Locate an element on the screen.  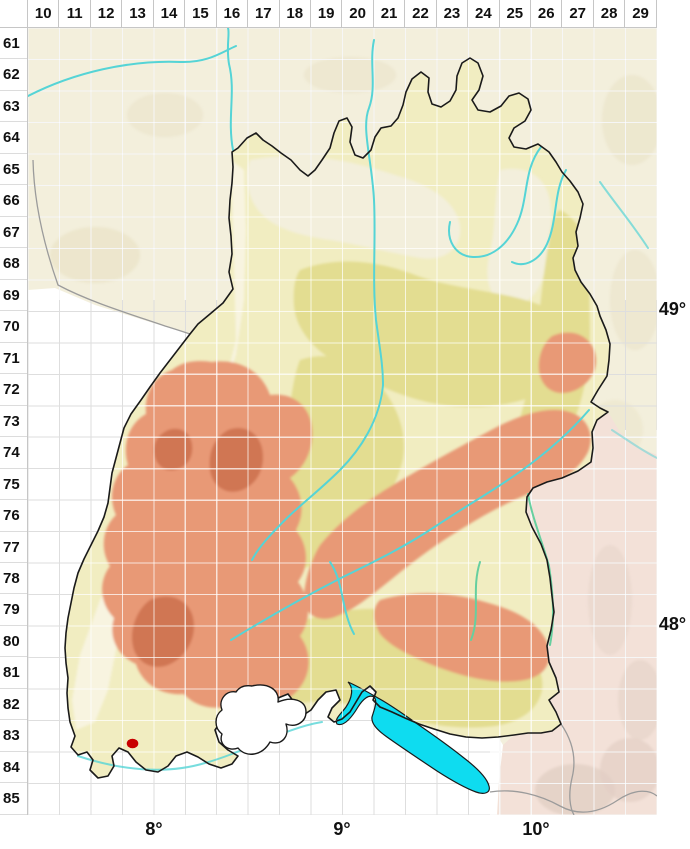
column-header-cell: 24 is located at coordinates (484, 13).